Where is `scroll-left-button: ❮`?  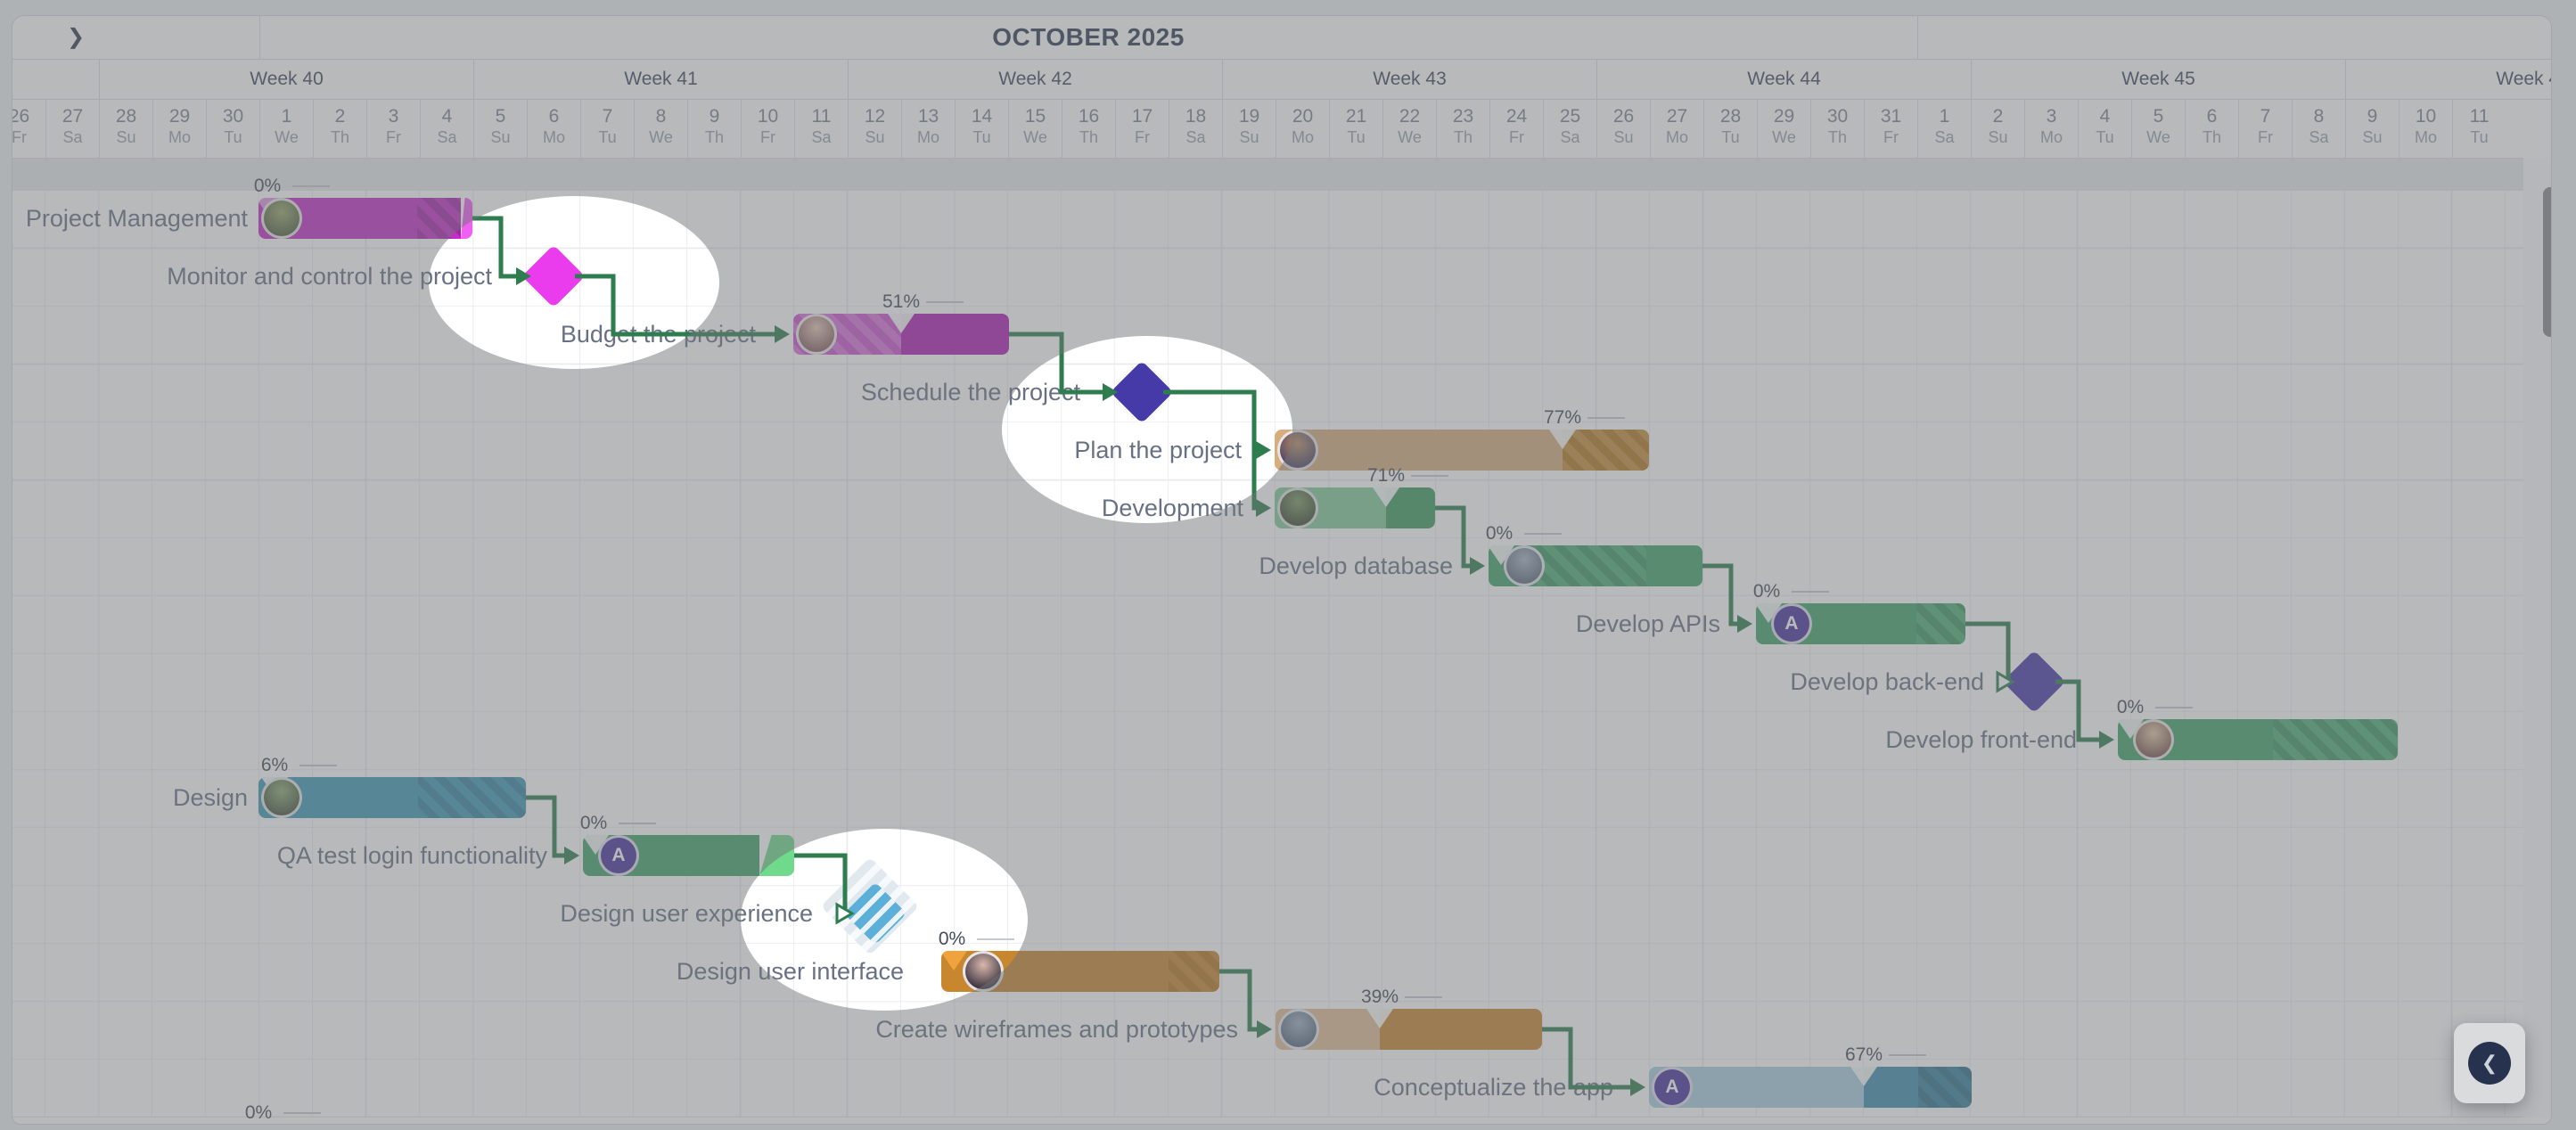
scroll-left-button: ❮ is located at coordinates (2489, 1063).